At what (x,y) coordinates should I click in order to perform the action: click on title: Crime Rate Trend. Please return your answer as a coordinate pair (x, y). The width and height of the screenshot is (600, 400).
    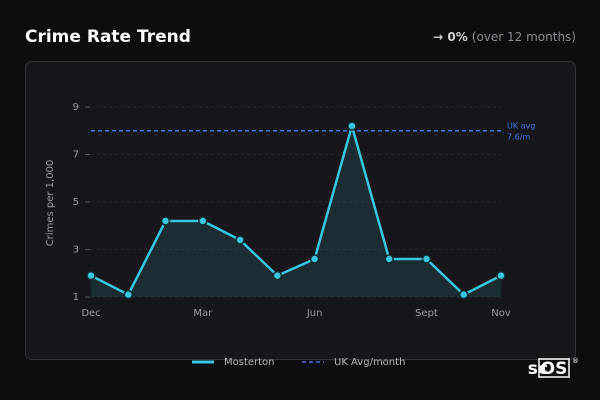
    Looking at the image, I should click on (108, 37).